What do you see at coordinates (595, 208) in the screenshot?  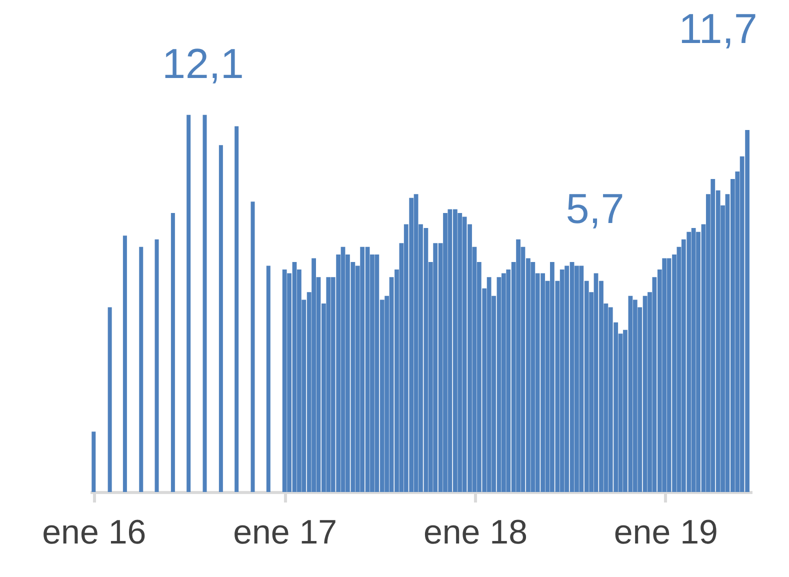 I see `annotation: 5,7` at bounding box center [595, 208].